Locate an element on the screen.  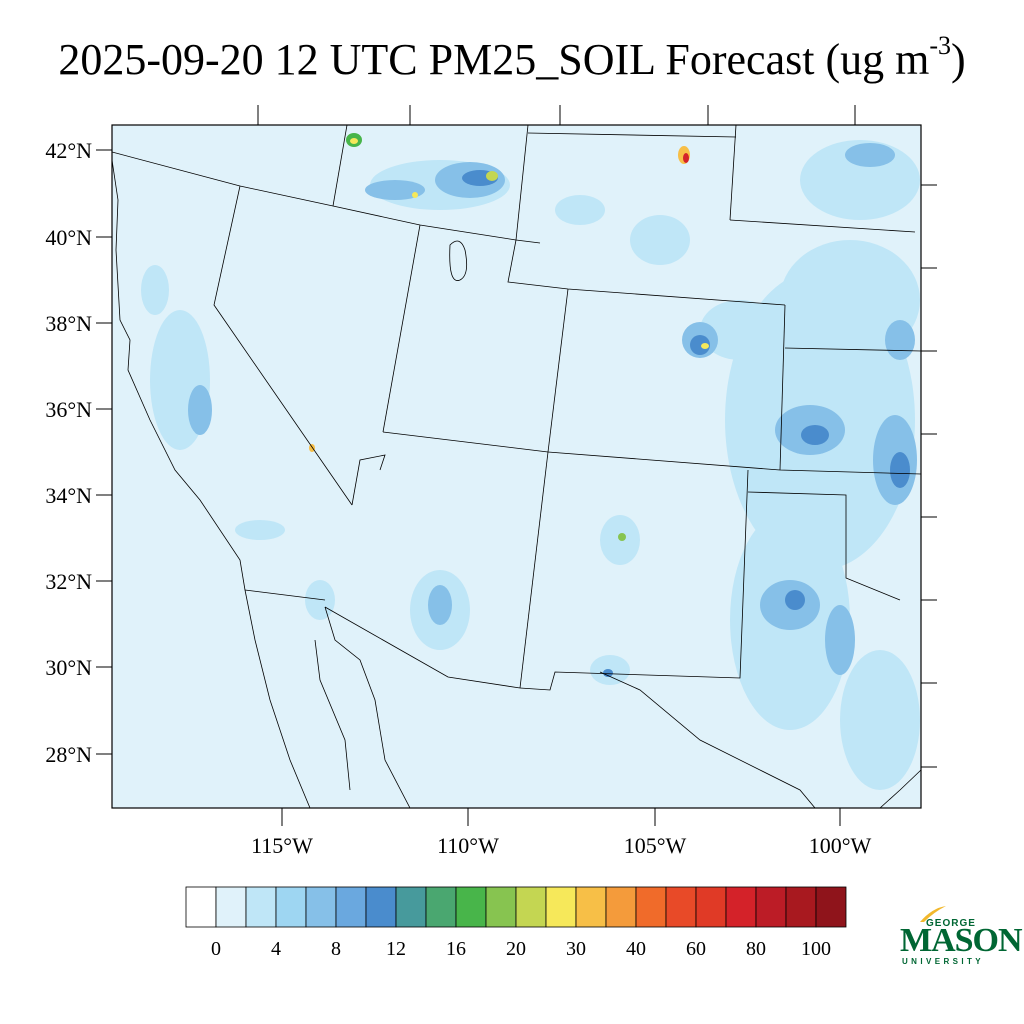
colorbar-label: 0 is located at coordinates (216, 949).